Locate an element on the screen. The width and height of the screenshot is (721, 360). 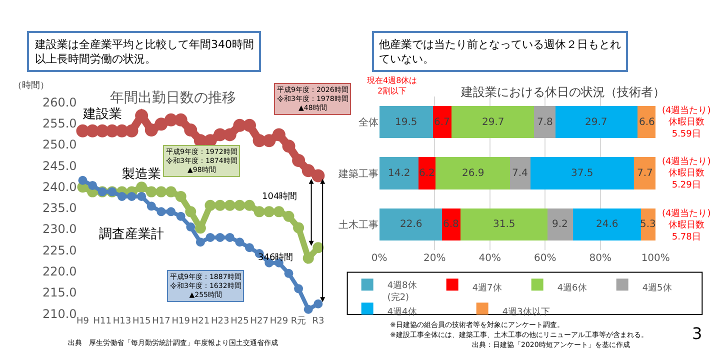
data-label: 9.2 is located at coordinates (560, 224).